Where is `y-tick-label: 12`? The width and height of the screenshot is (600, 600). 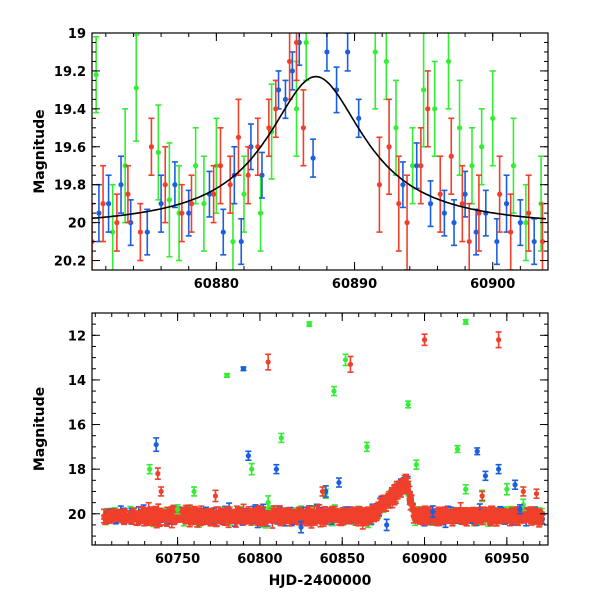 y-tick-label: 12 is located at coordinates (77, 336).